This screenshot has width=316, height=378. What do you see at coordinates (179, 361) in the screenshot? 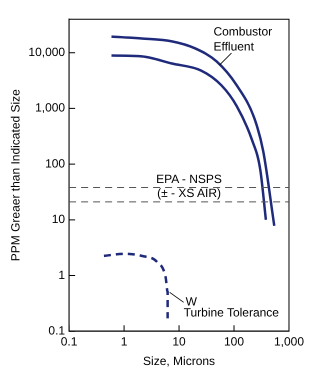
I see `x-axis-title: Size, Microns` at bounding box center [179, 361].